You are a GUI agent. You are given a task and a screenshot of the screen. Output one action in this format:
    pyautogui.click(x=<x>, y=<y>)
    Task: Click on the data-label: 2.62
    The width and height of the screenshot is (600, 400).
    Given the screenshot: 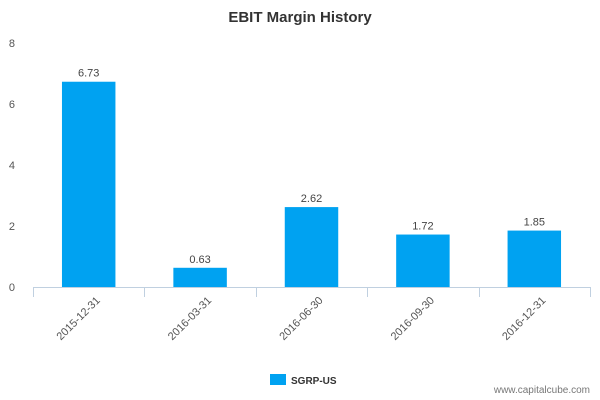 What is the action you would take?
    pyautogui.click(x=311, y=199)
    